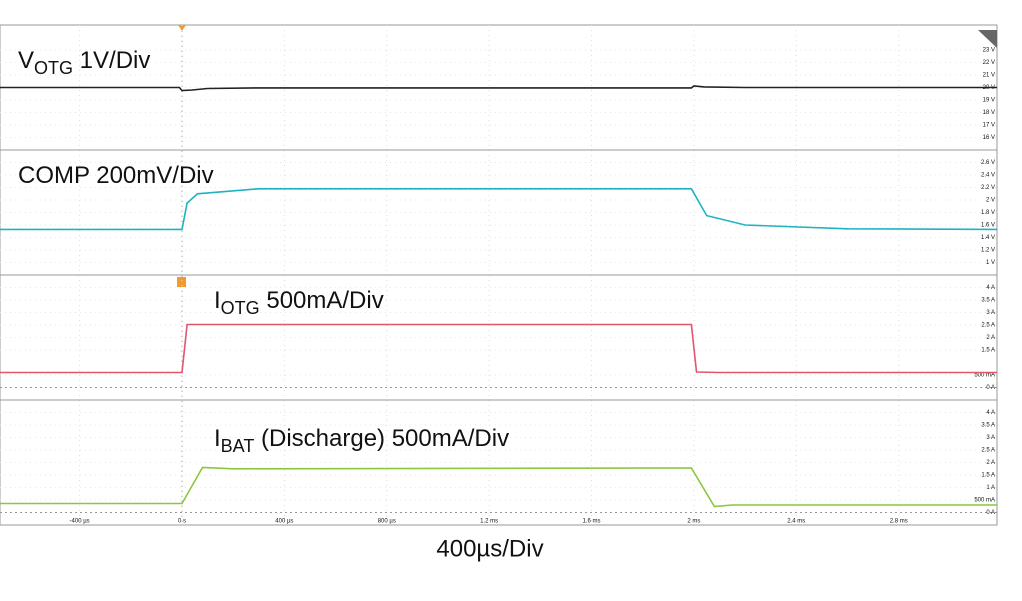 The height and width of the screenshot is (601, 1022). Describe the element at coordinates (990, 263) in the screenshot. I see `y-tick-label: 1 V` at that location.